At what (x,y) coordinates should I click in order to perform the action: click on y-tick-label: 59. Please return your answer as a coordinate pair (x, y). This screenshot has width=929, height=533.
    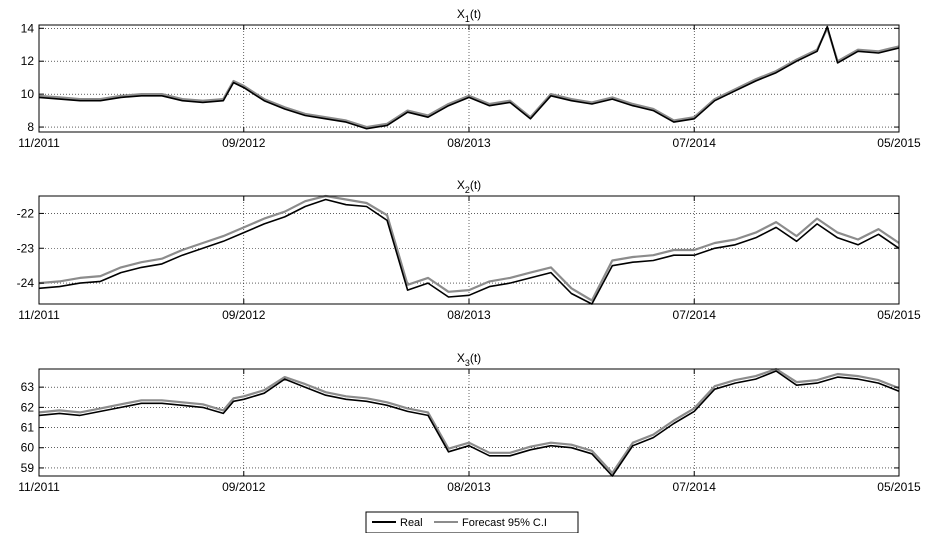
    Looking at the image, I should click on (28, 468).